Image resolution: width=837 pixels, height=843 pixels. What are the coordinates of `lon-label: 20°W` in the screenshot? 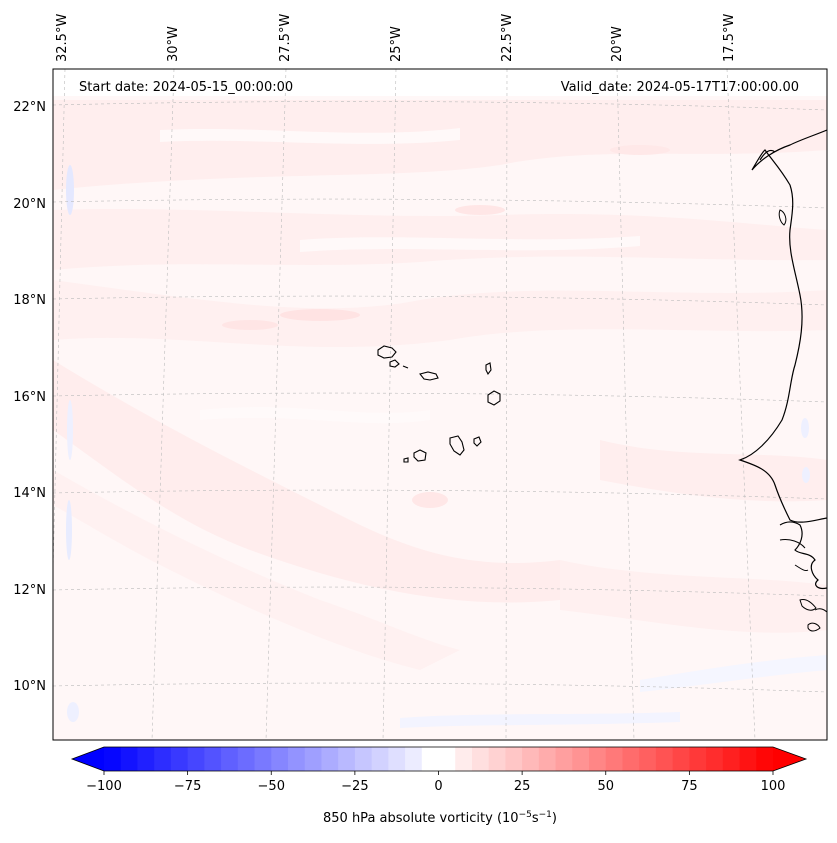 It's located at (617, 44).